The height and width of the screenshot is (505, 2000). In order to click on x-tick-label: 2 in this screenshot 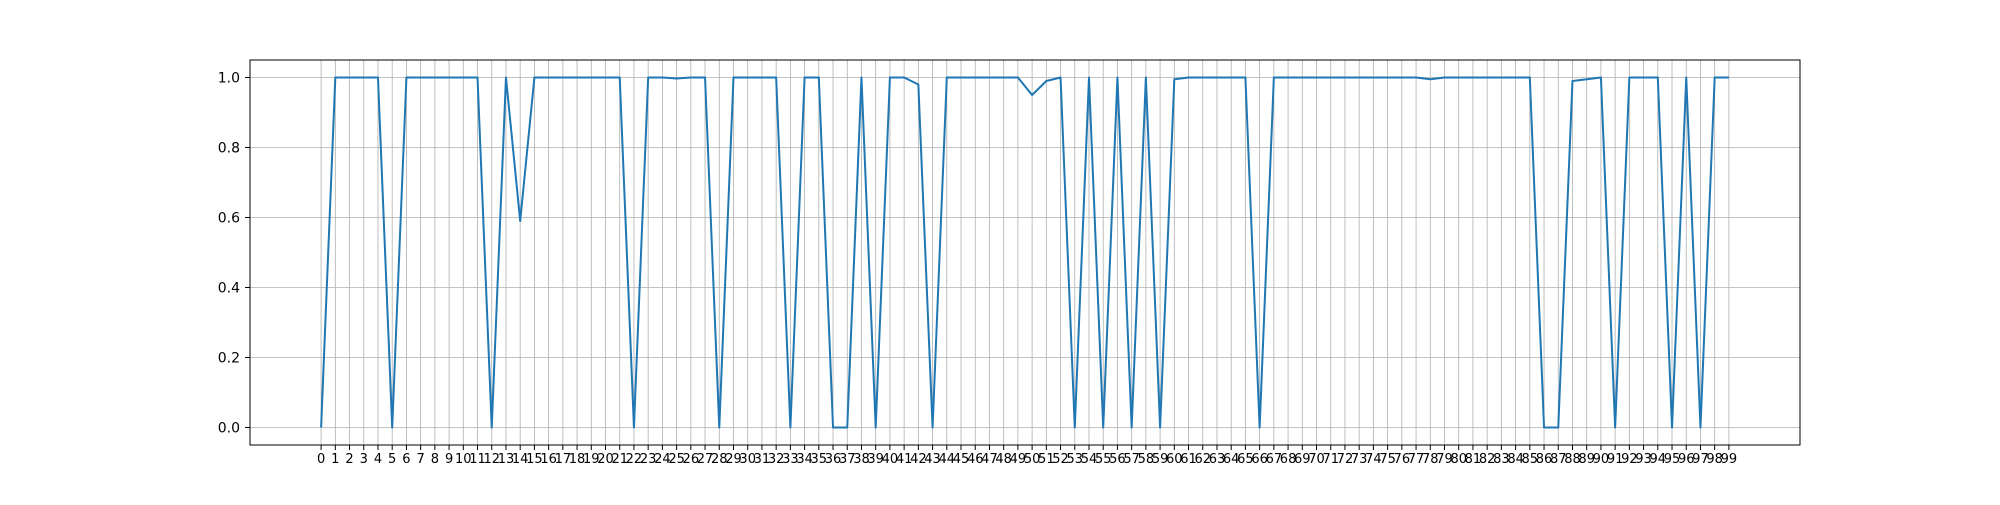, I will do `click(349, 459)`.